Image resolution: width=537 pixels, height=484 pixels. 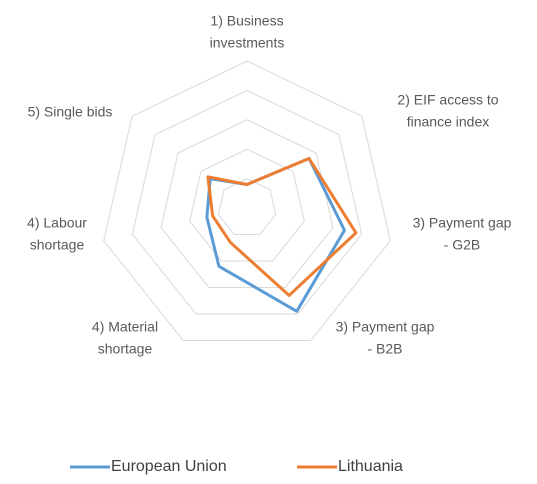 I want to click on axis-label: 4) Labour, so click(x=57, y=223).